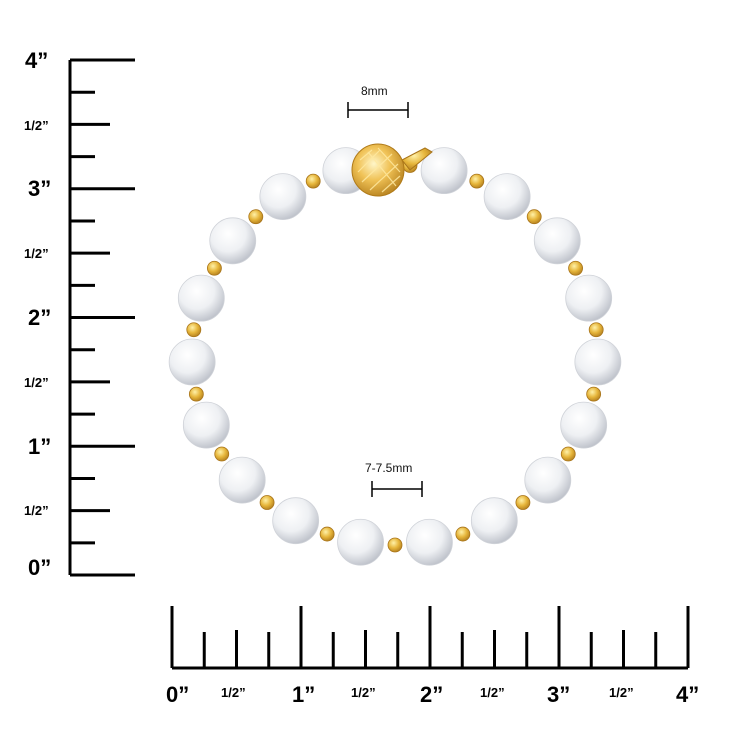  Describe the element at coordinates (39, 317) in the screenshot. I see `vertical-ruler-label: 2”` at that location.